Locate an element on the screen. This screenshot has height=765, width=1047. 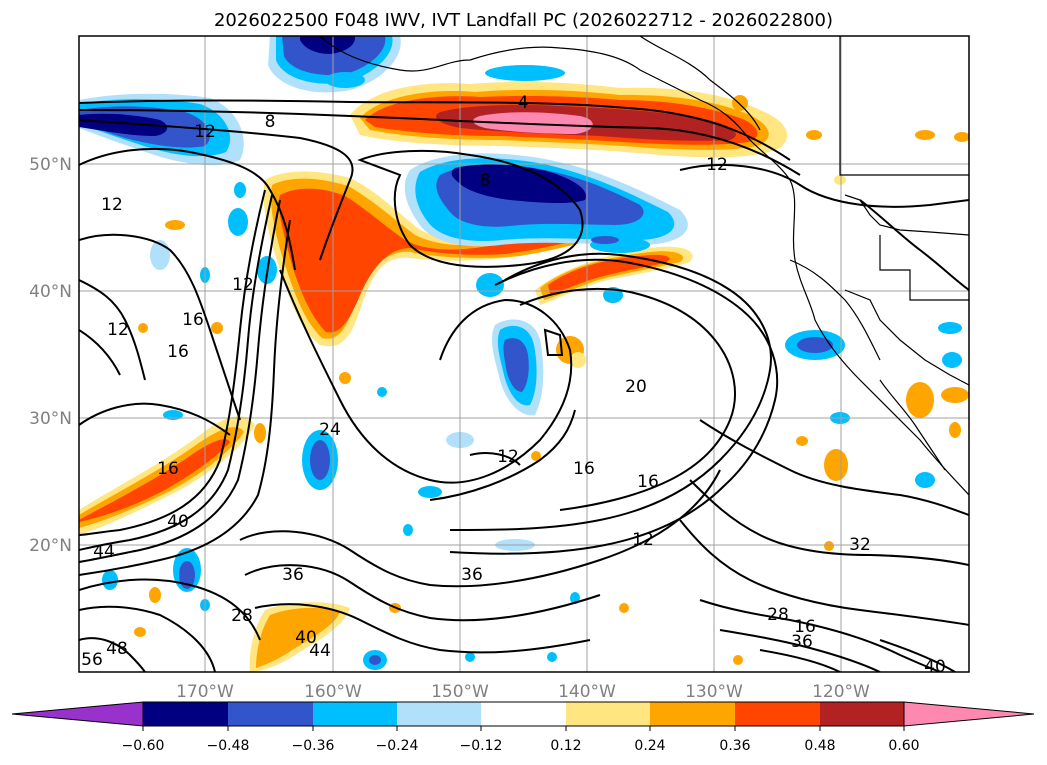
lon-label-120w: 120°W is located at coordinates (841, 692).